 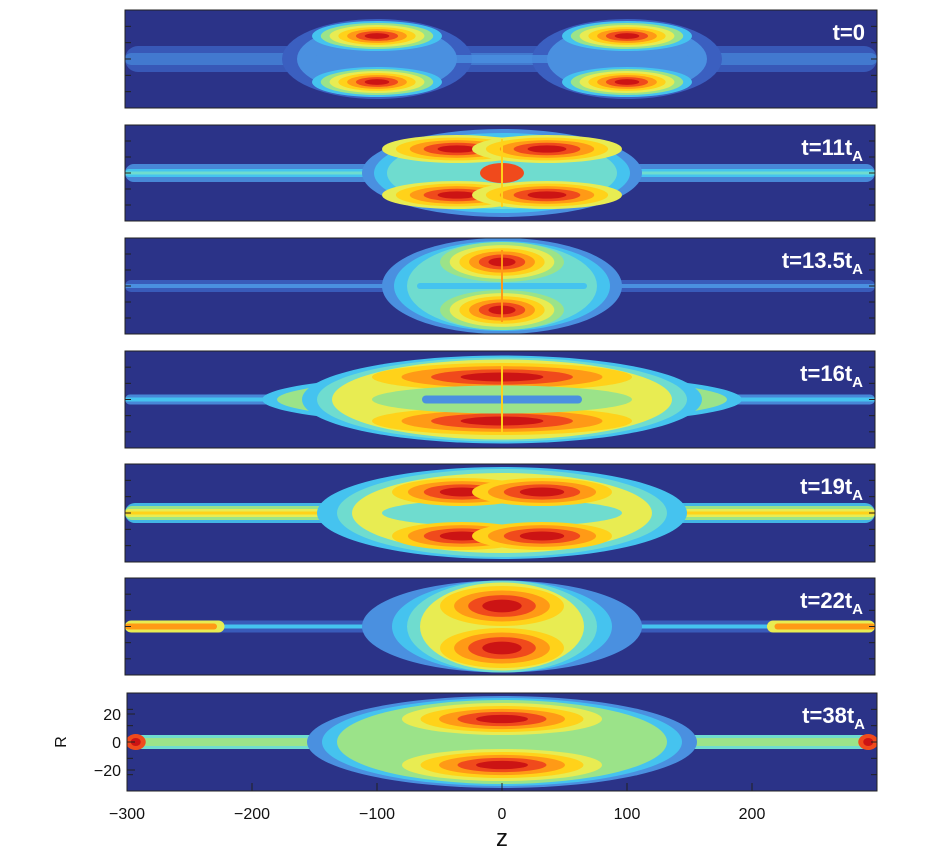 What do you see at coordinates (826, 486) in the screenshot?
I see `panel-time-main: t=19t` at bounding box center [826, 486].